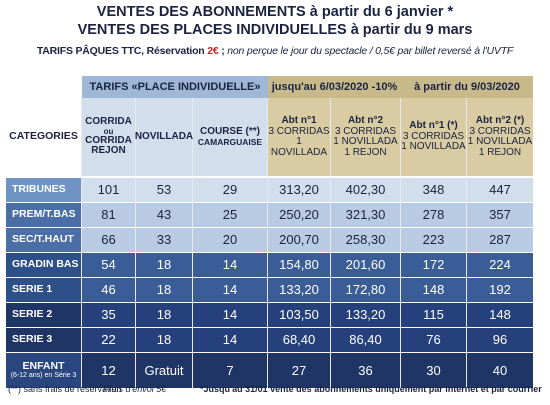 The image size is (550, 405). What do you see at coordinates (299, 215) in the screenshot?
I see `table-cell: 250,20` at bounding box center [299, 215].